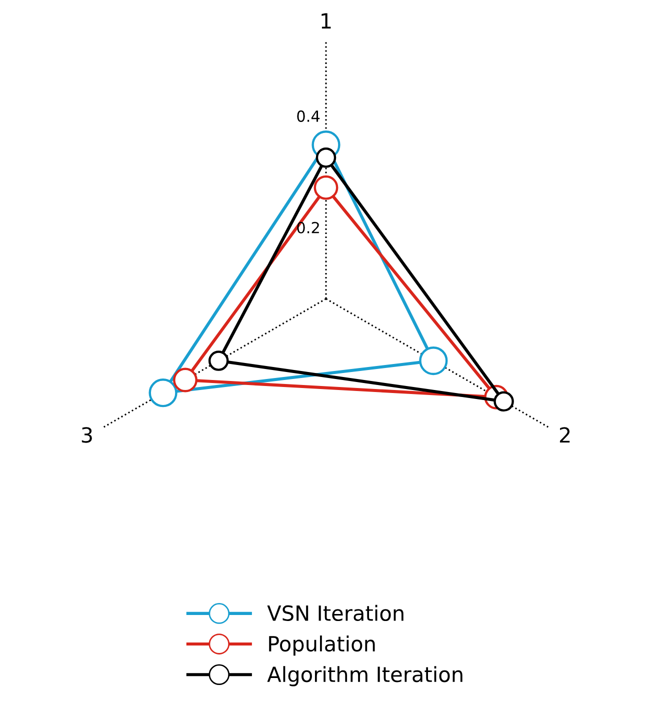 The image size is (652, 703). Describe the element at coordinates (326, 20) in the screenshot. I see `spoke-label: 1` at that location.